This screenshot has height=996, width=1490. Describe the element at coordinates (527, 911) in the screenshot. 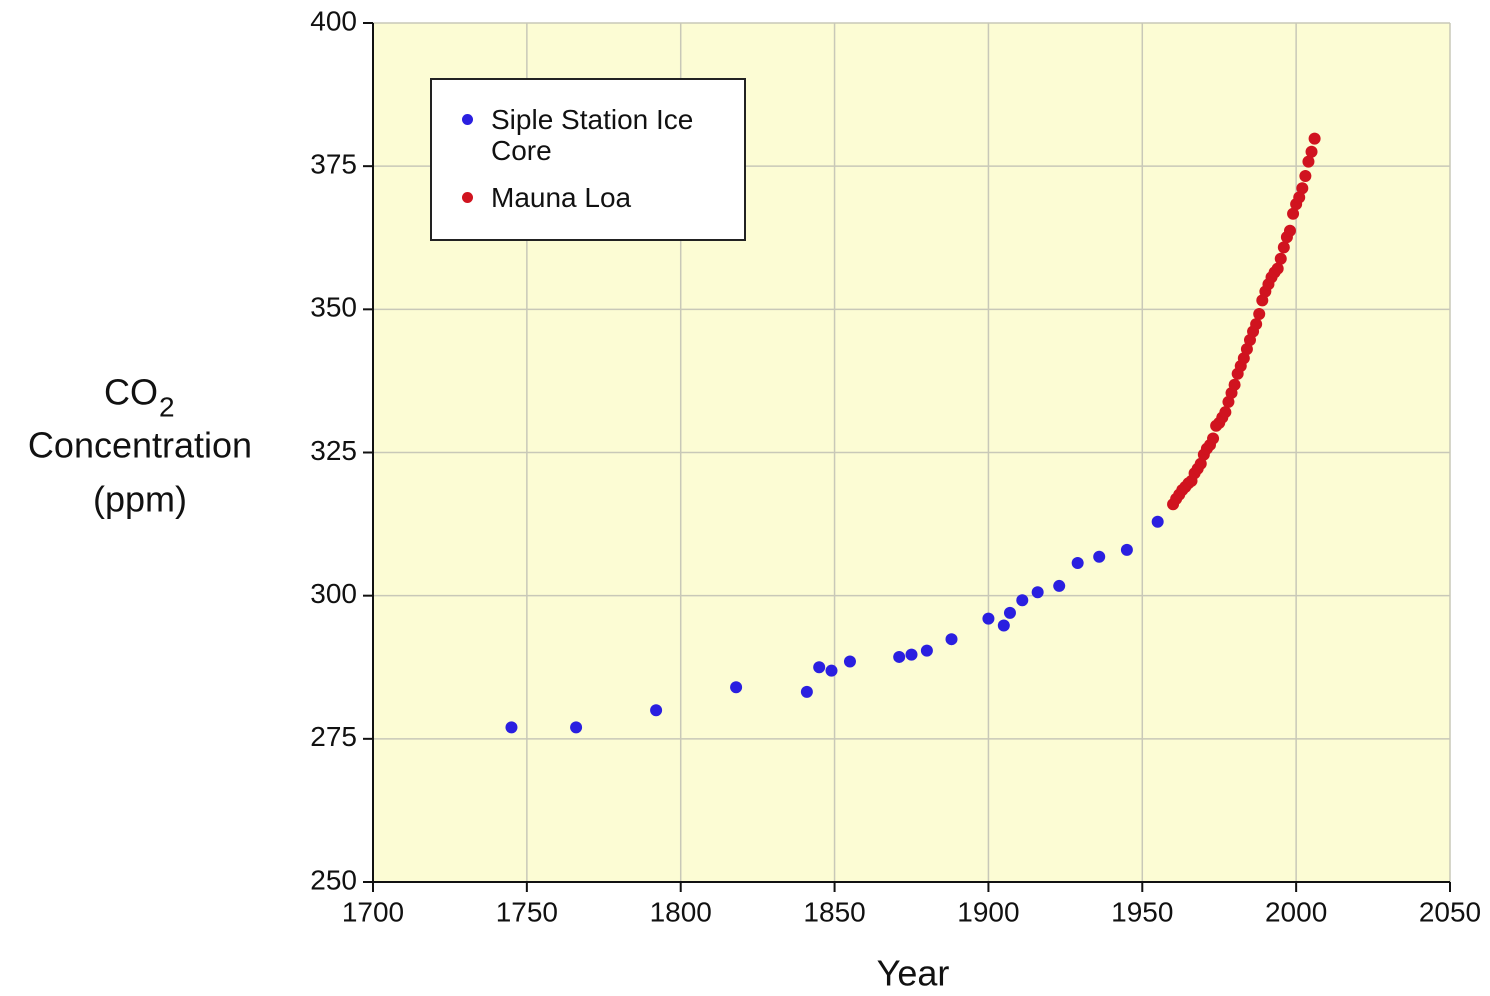

I see `x-tick-label: 1750` at that location.